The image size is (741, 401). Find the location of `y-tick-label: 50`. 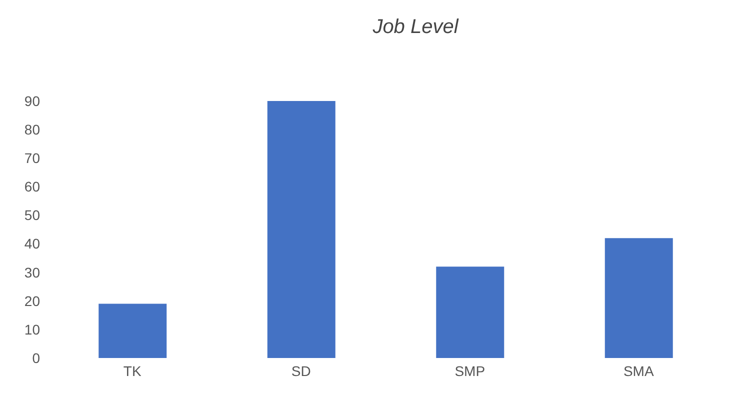

y-tick-label: 50 is located at coordinates (32, 215).